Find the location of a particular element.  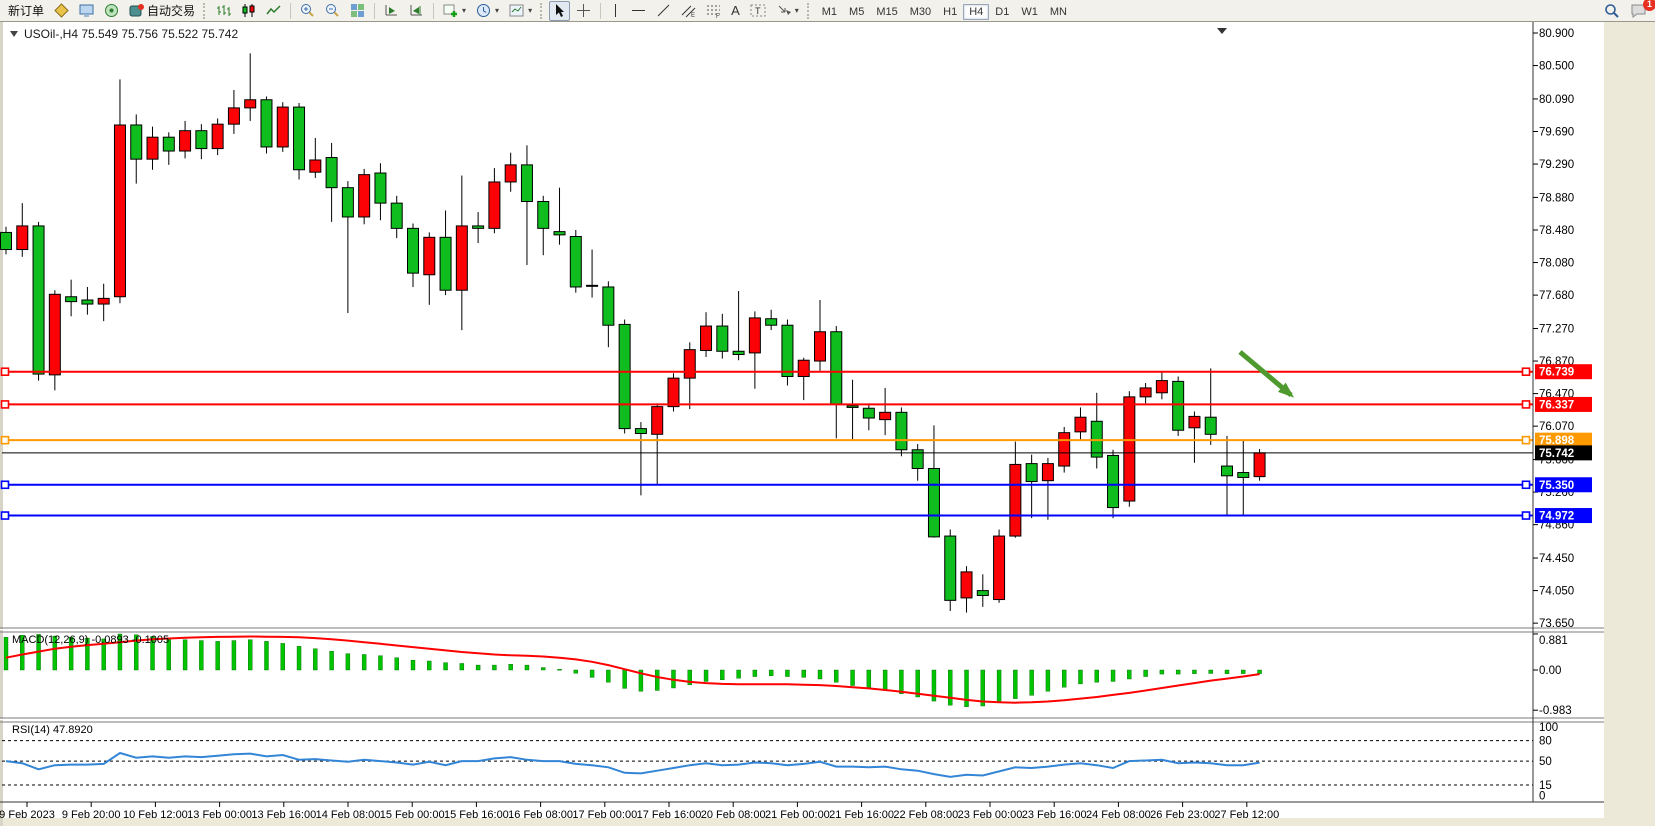

time-tick-label: 21 Feb 16:00 is located at coordinates (861, 815).